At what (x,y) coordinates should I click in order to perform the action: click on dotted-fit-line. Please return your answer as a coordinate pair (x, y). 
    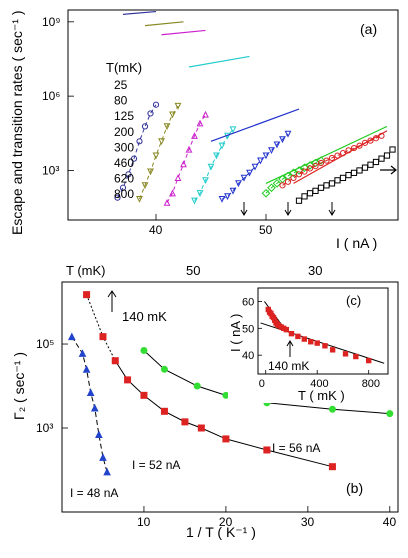
    Looking at the image, I should click on (101, 327).